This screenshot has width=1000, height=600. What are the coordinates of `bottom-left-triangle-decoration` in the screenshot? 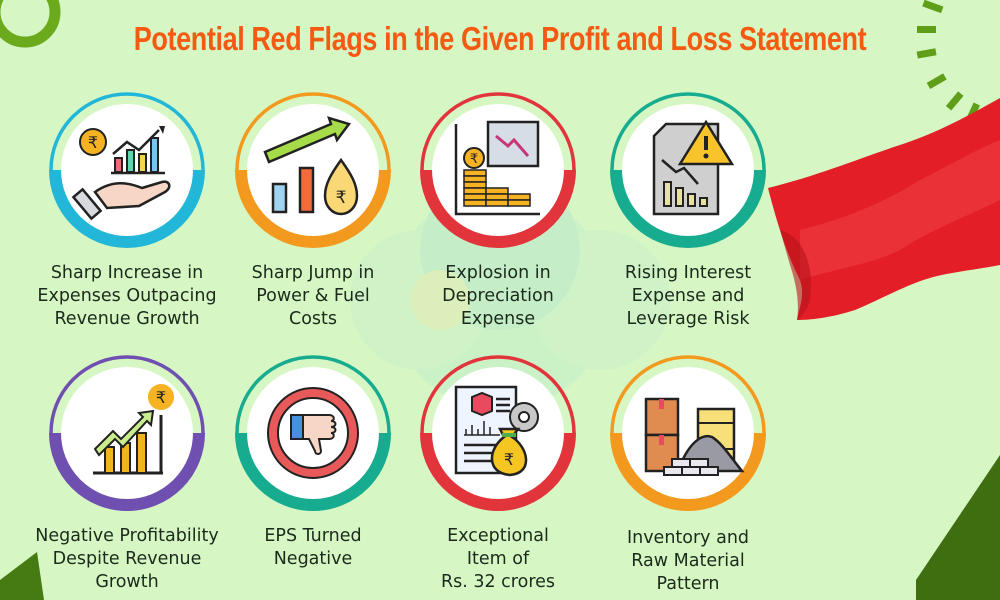 It's located at (22, 576).